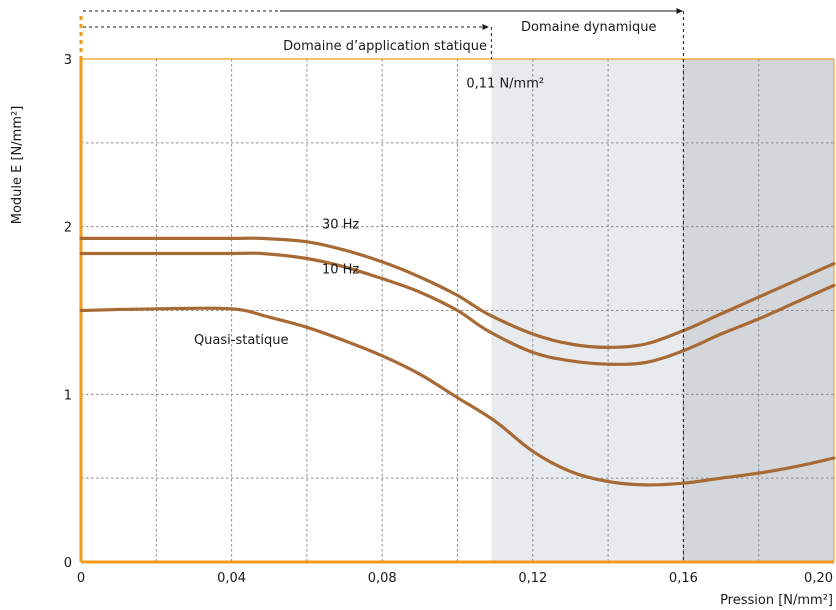 This screenshot has height=610, width=836. I want to click on series-label: 10 Hz, so click(340, 270).